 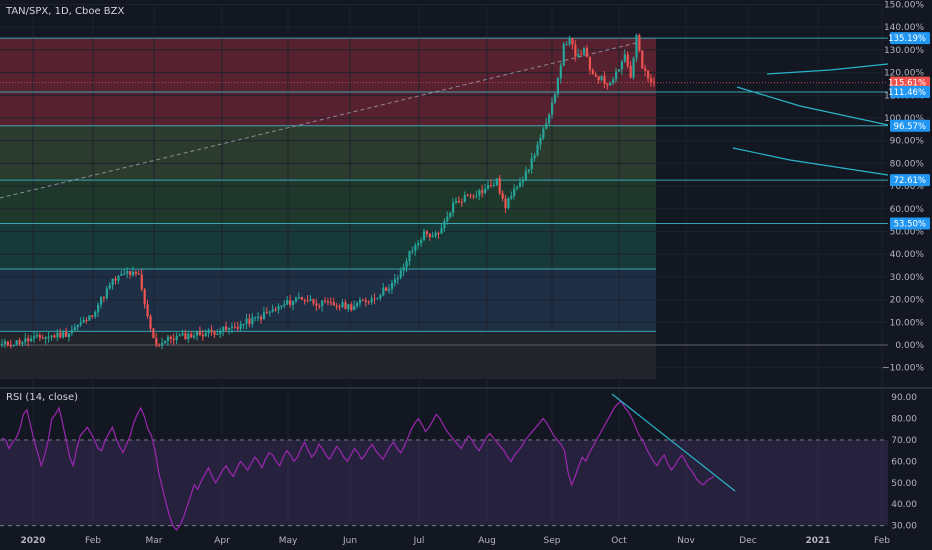 I want to click on price-tag-label: 53.50%, so click(x=910, y=225).